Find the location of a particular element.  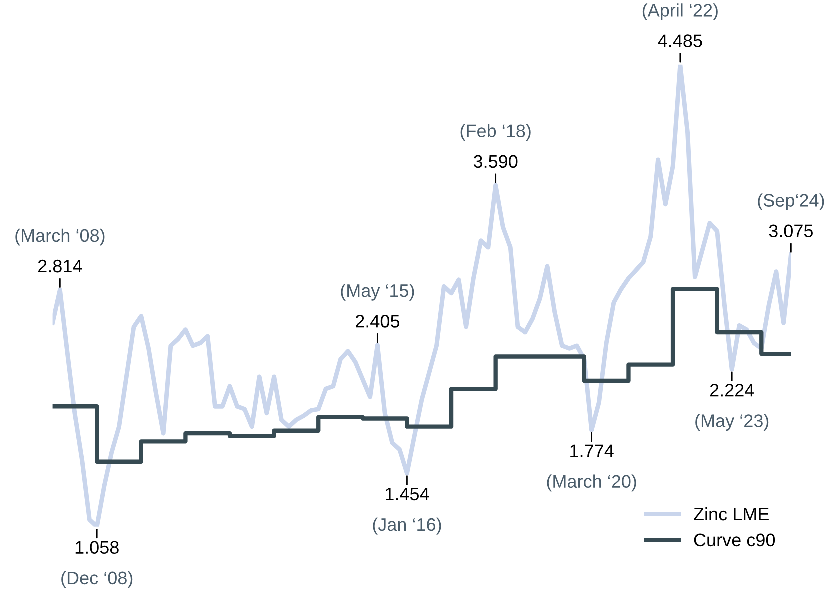

annotation: (May ‘23) is located at coordinates (732, 422).